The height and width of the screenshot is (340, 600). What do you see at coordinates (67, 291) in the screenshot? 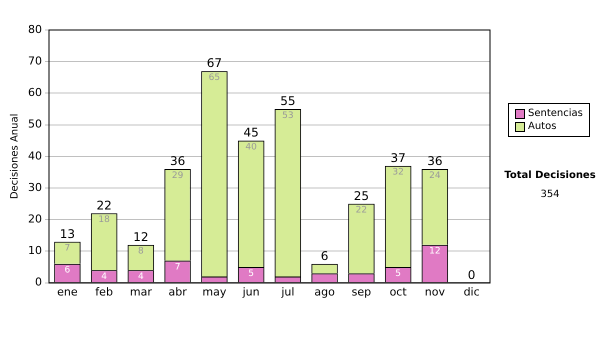
I see `x-tick-label: ene` at bounding box center [67, 291].